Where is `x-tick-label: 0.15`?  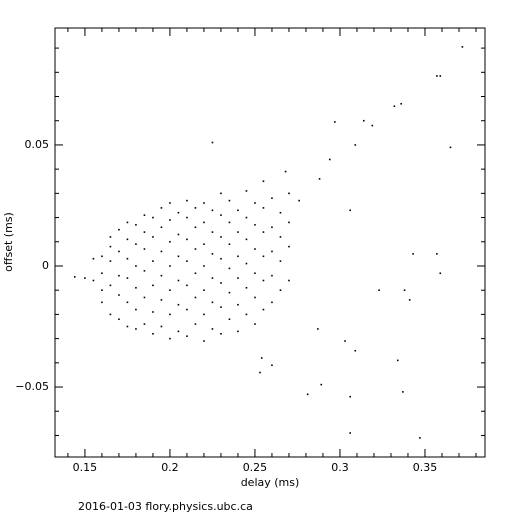
x-tick-label: 0.15 is located at coordinates (85, 467).